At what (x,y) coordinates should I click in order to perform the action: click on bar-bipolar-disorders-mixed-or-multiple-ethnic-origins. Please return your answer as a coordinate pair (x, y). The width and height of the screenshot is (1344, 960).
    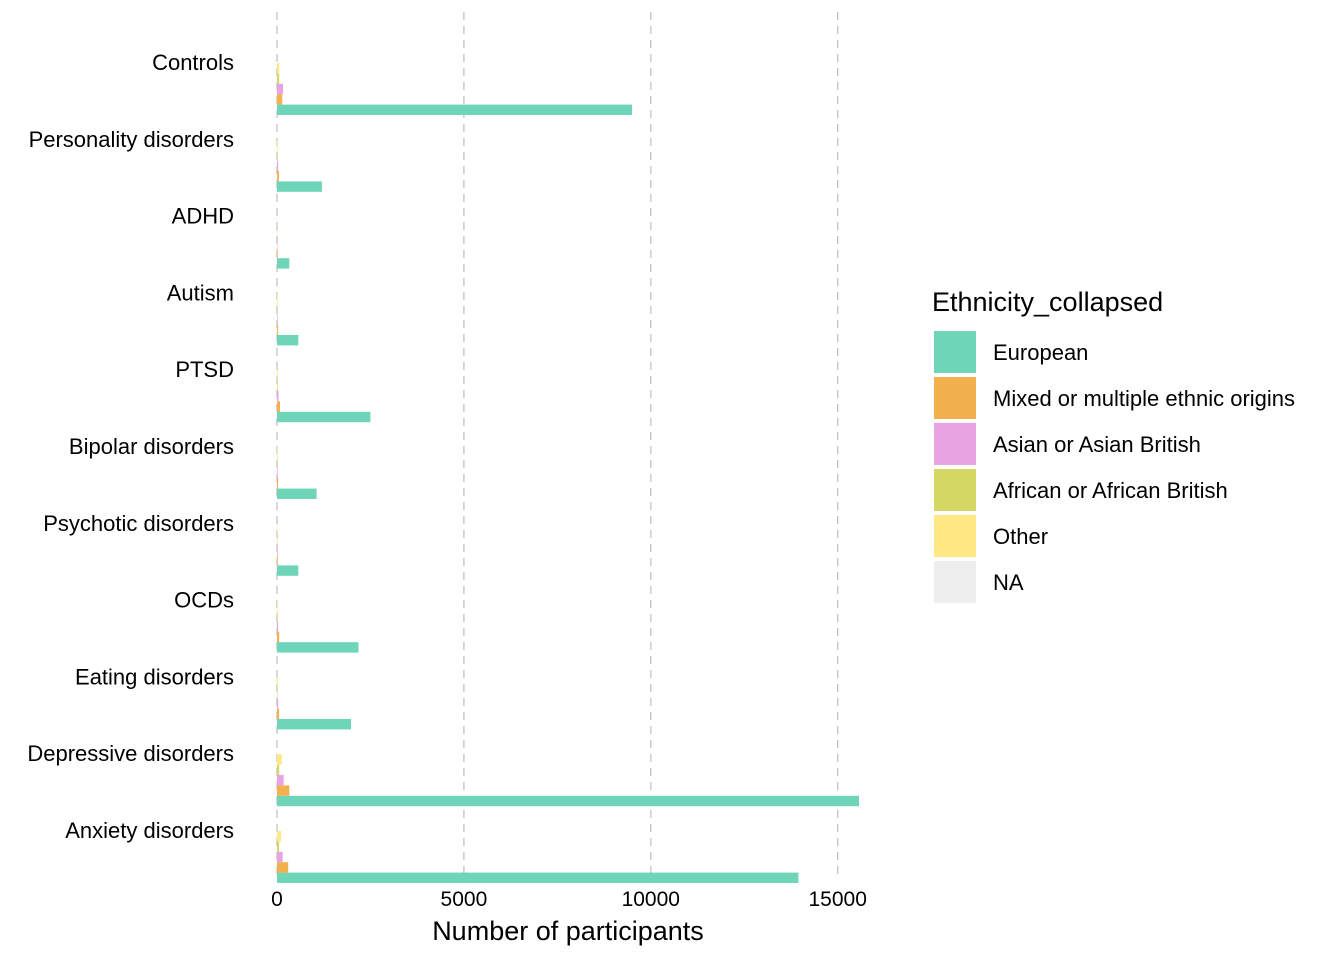
    Looking at the image, I should click on (278, 483).